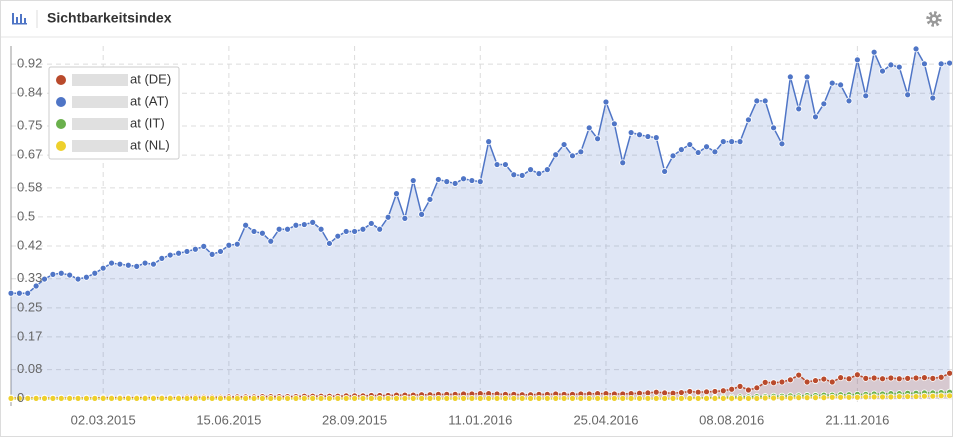 The height and width of the screenshot is (441, 953). I want to click on legend-item: at (AT), so click(112, 100).